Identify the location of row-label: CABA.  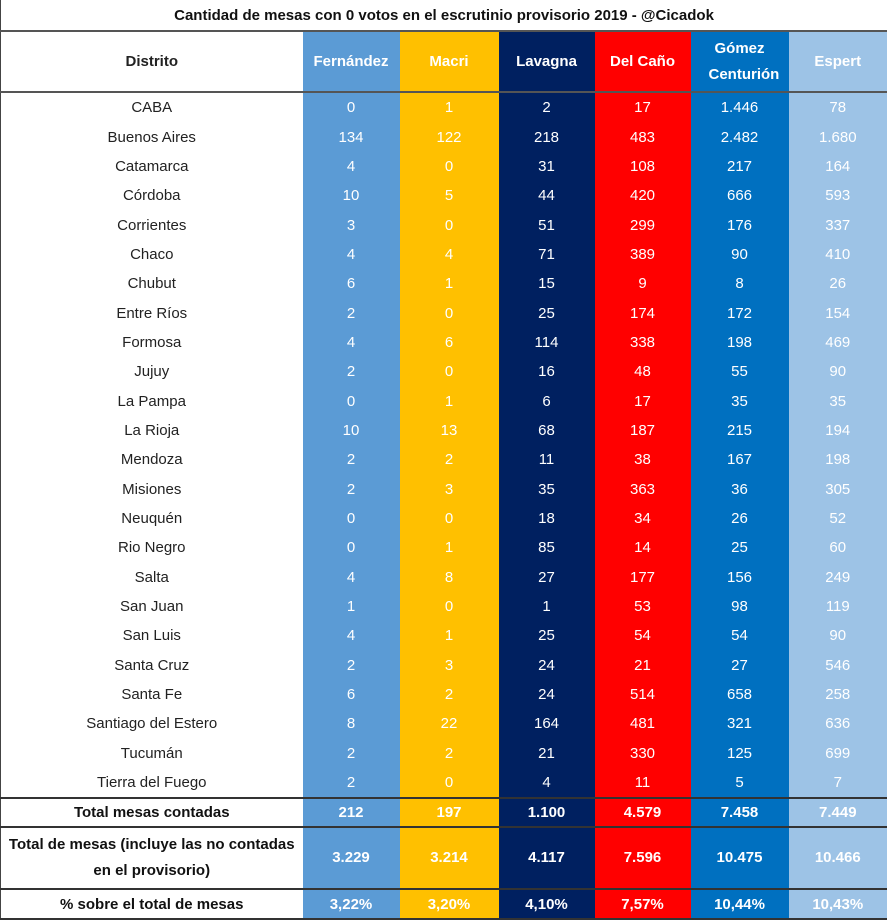
(152, 107).